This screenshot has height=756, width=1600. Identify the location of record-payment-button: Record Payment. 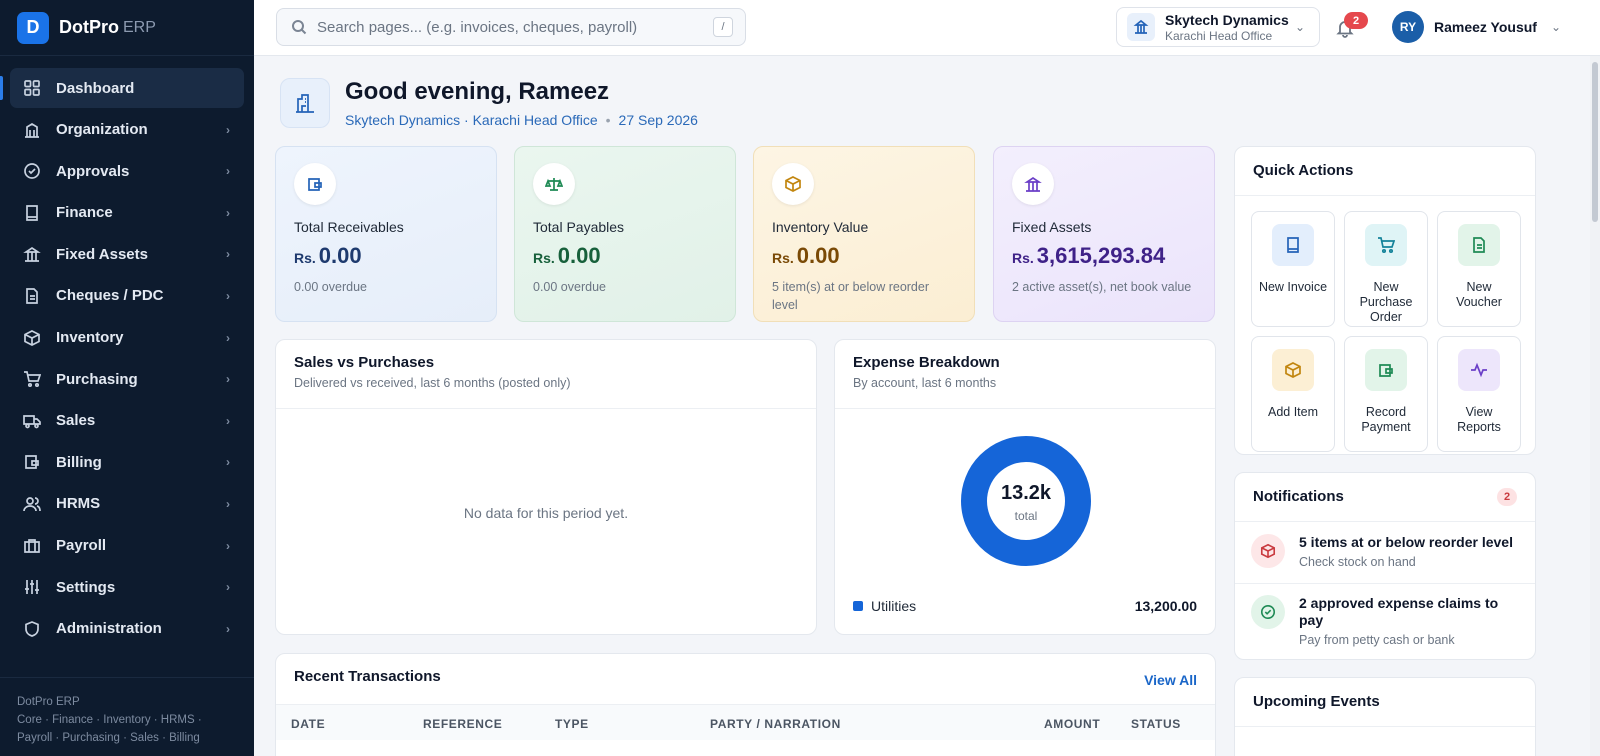
(1386, 394).